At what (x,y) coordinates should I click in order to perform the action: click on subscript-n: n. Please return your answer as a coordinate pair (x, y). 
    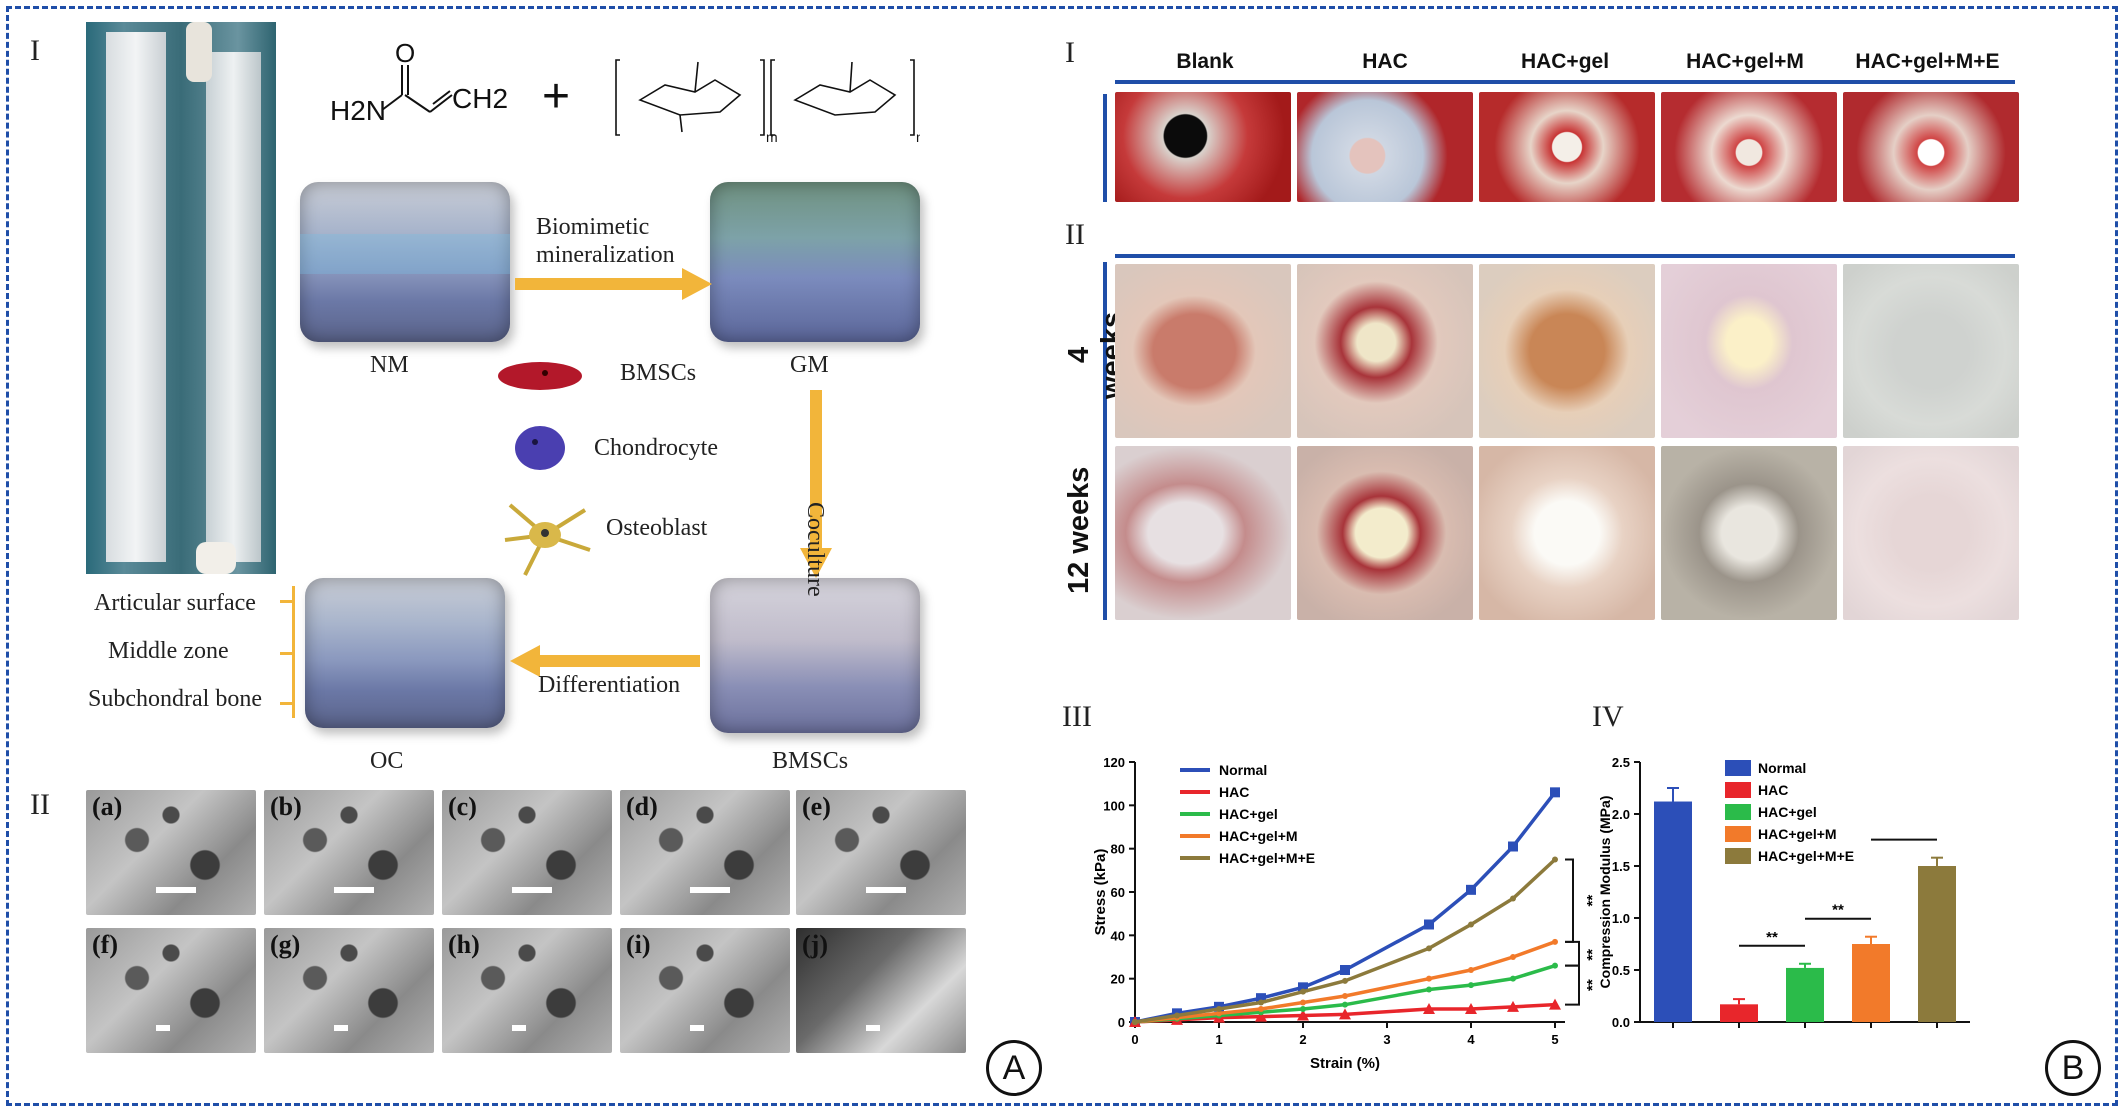
    Looking at the image, I should click on (918, 137).